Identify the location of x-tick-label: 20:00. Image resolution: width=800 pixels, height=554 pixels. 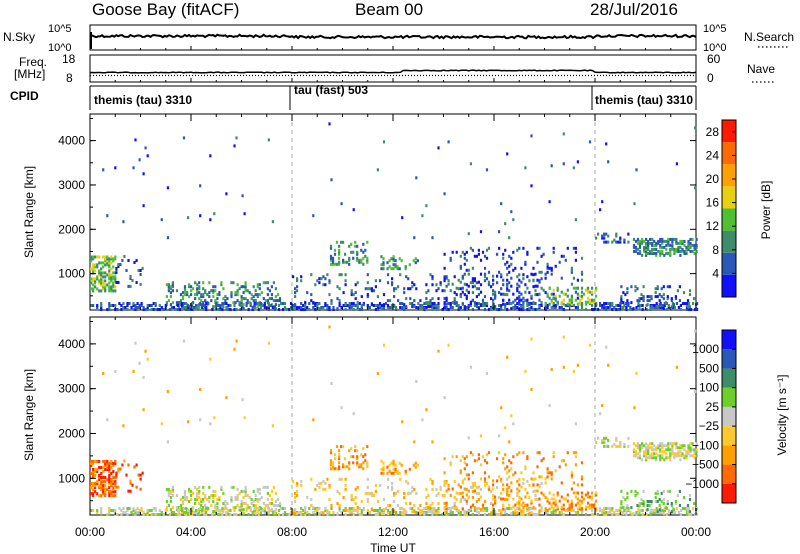
(595, 532).